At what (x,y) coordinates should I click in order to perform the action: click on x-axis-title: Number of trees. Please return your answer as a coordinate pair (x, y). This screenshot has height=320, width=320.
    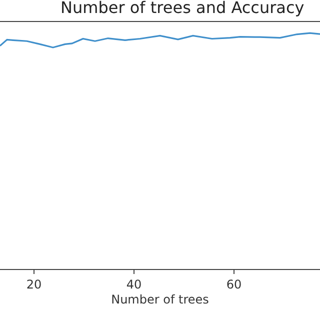
    Looking at the image, I should click on (160, 299).